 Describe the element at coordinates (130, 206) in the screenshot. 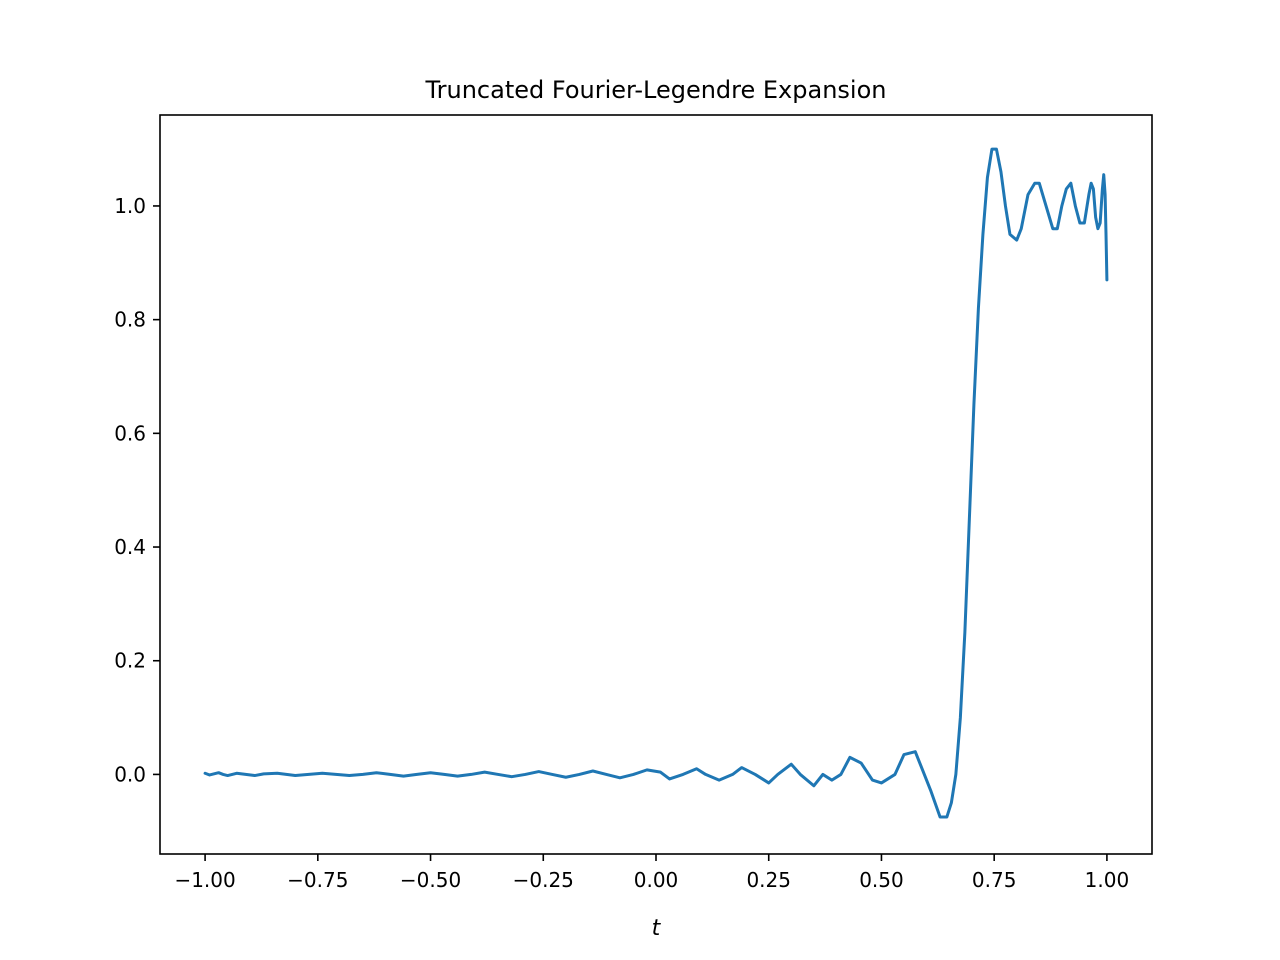

I see `y-tick-label: 1.0` at that location.